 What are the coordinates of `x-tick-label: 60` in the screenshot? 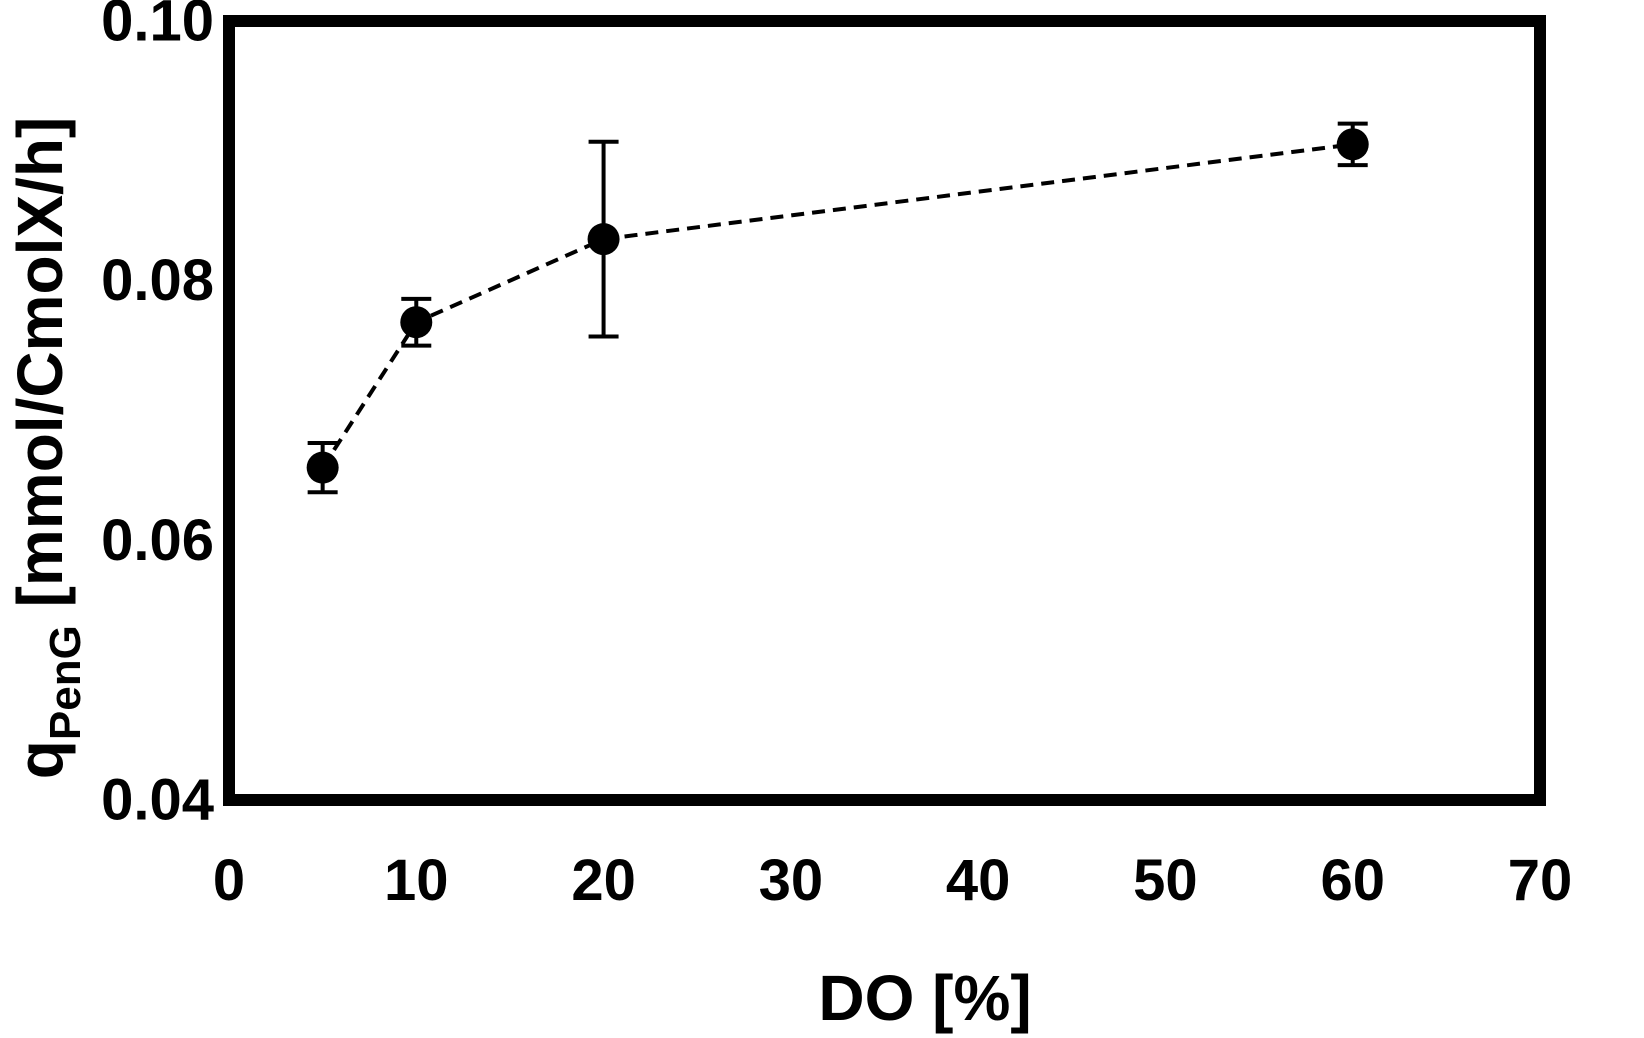 It's located at (1352, 880).